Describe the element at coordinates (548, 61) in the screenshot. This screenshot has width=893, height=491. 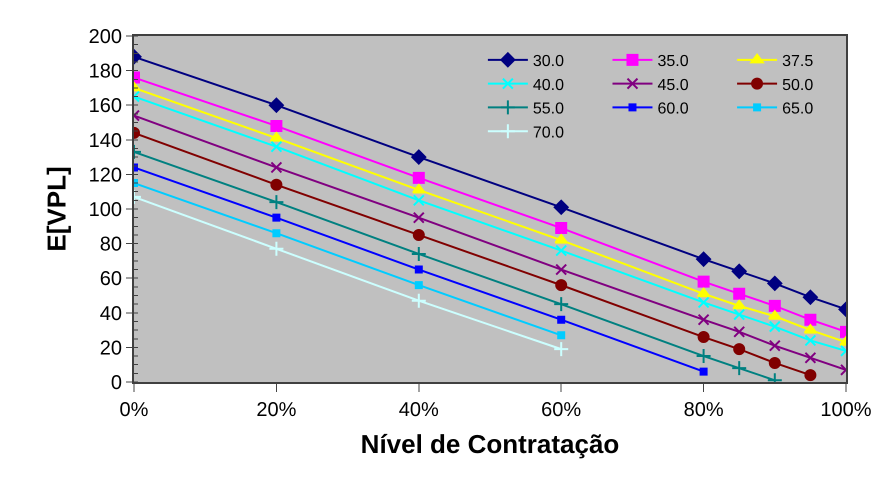
I see `legend-label: 30.0` at that location.